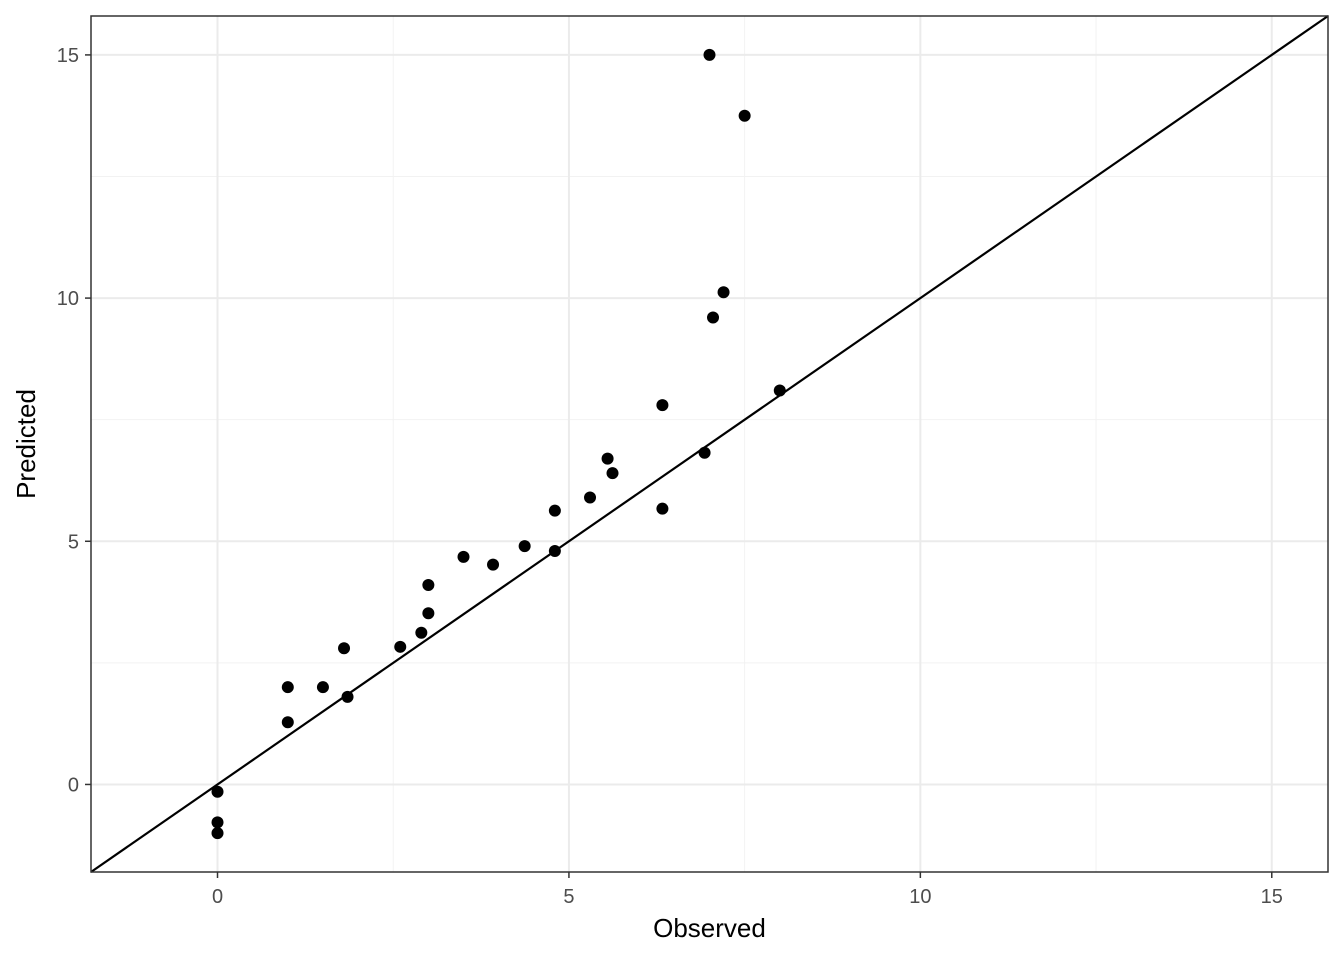  What do you see at coordinates (709, 928) in the screenshot?
I see `x-axis-title: Observed` at bounding box center [709, 928].